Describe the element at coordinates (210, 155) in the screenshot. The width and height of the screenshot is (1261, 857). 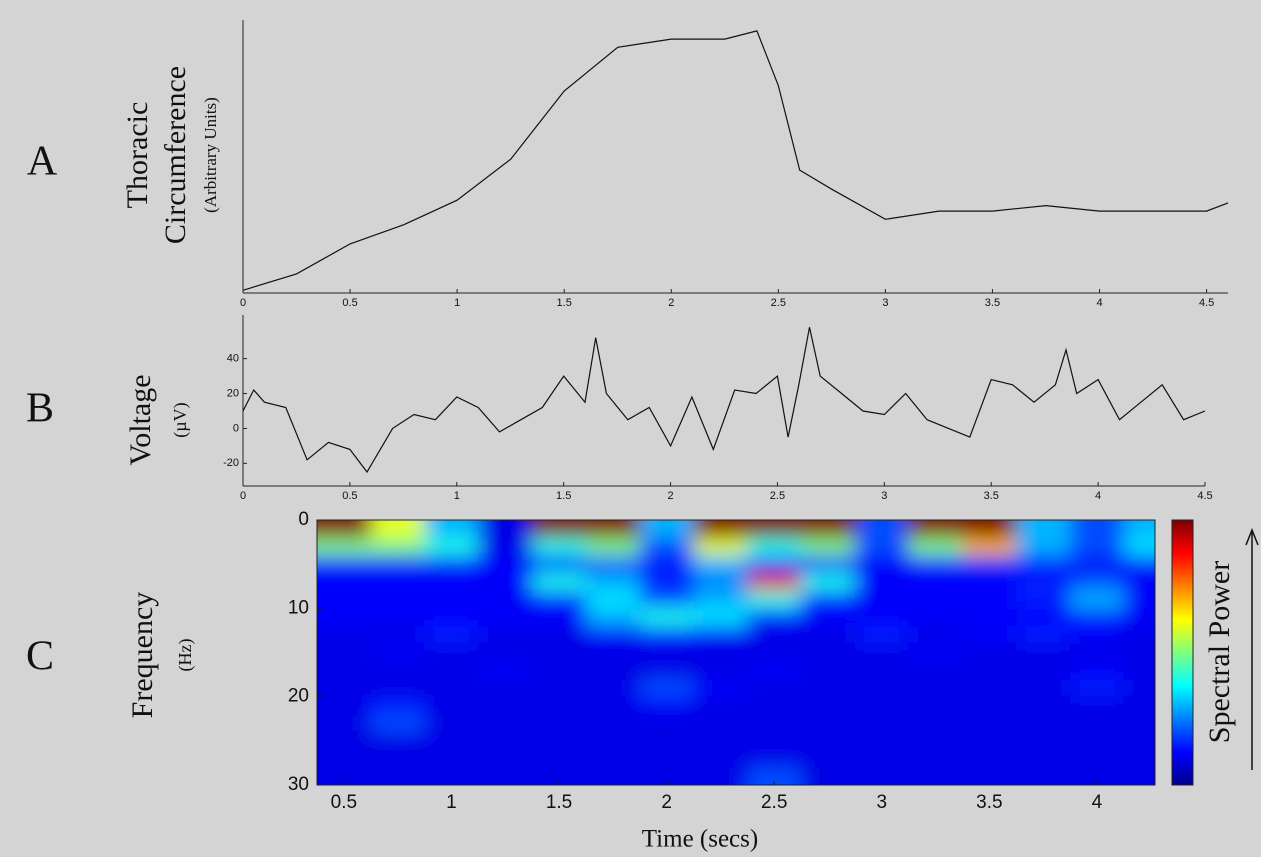
I see `y-axis-label: (Arbitrary Units)` at that location.